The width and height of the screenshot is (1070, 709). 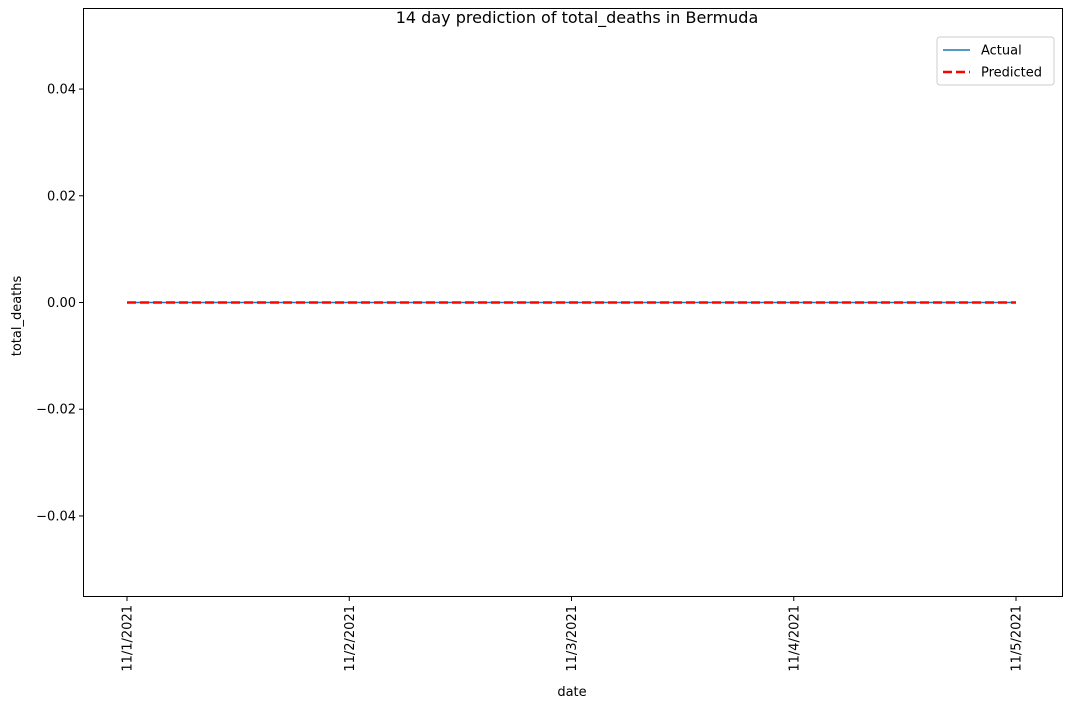 What do you see at coordinates (794, 638) in the screenshot?
I see `x-tick-label: 11/4/2021` at bounding box center [794, 638].